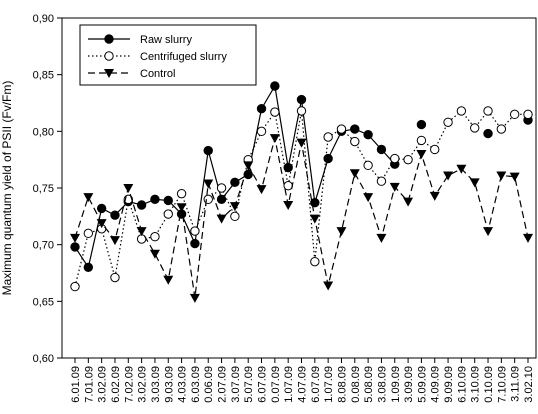 The image size is (538, 414). Describe the element at coordinates (223, 384) in the screenshot. I see `x-tick-label: 2.07.09` at that location.